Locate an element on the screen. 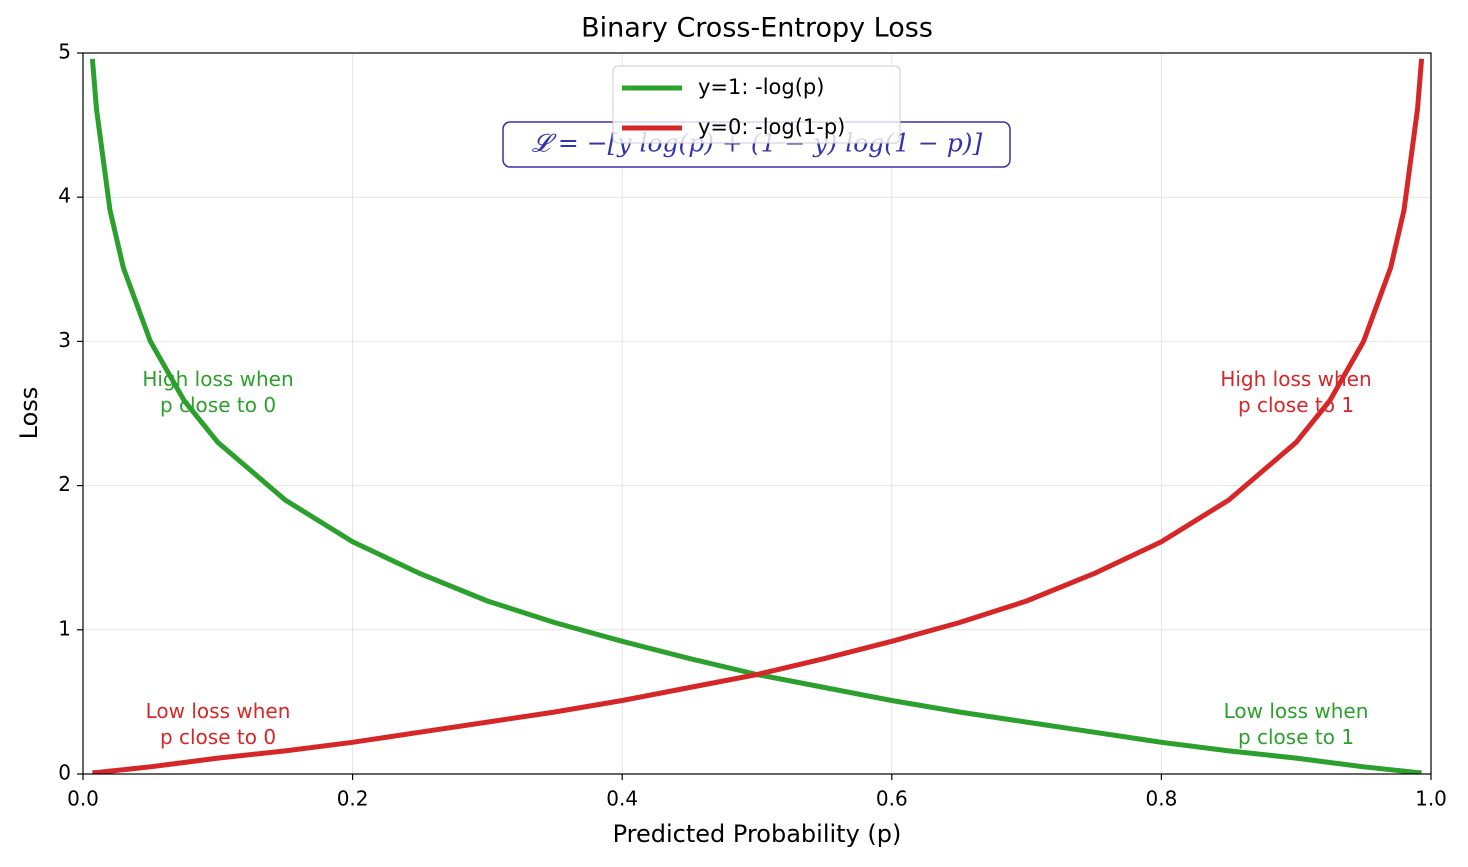  y-tick-label: 1 is located at coordinates (64, 628).